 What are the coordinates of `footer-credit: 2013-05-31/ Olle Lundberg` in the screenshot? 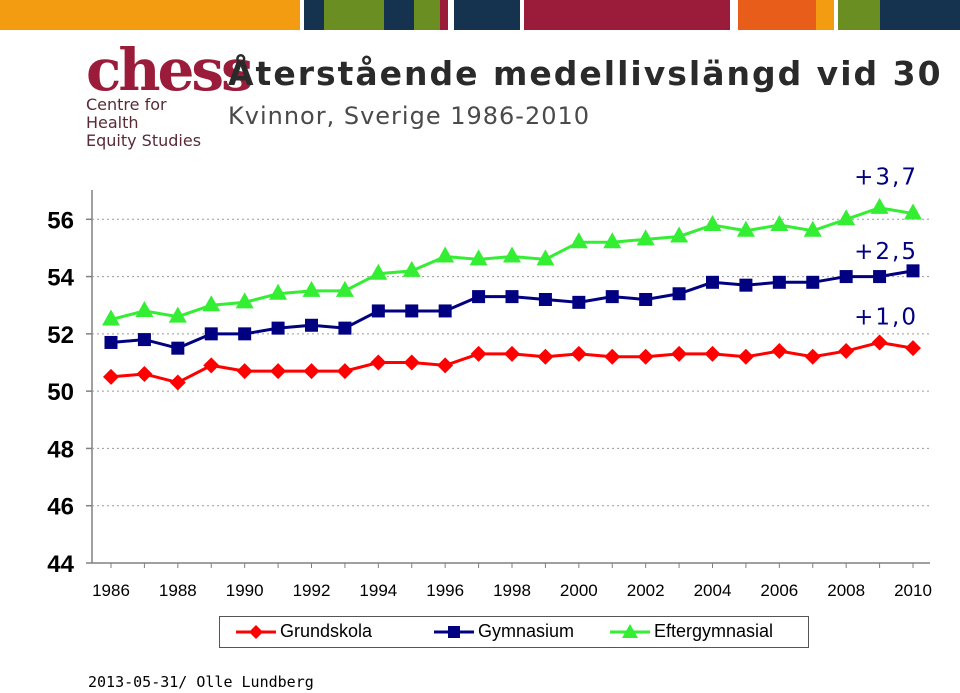 It's located at (201, 682).